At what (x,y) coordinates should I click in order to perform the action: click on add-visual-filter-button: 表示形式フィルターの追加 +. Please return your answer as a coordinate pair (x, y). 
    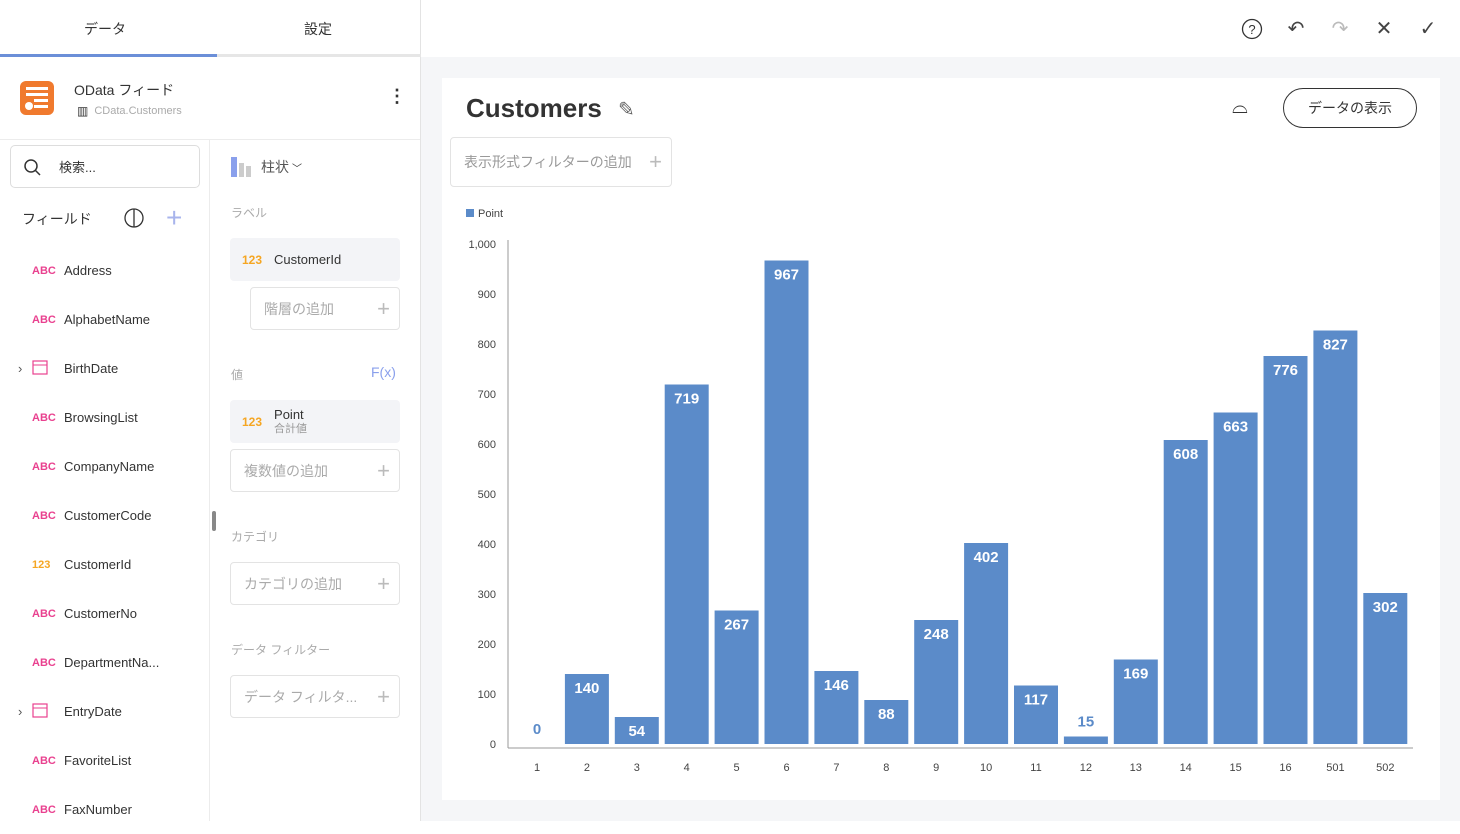
    Looking at the image, I should click on (561, 162).